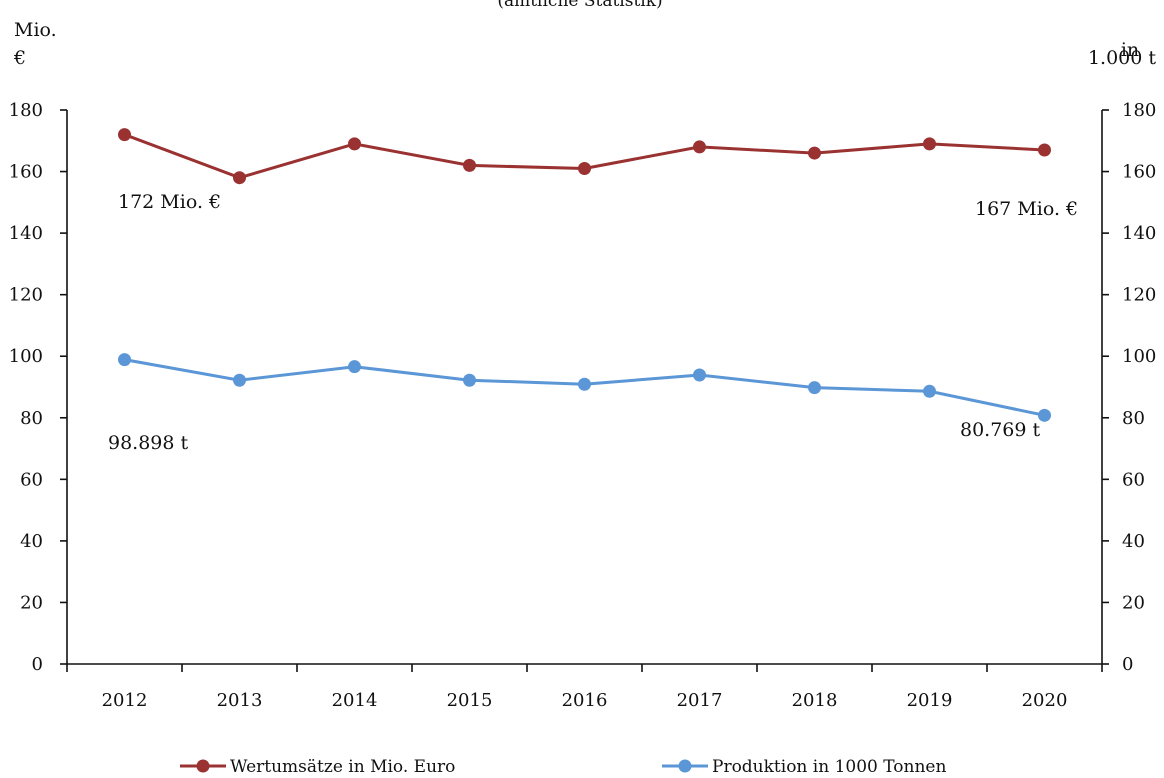 Image resolution: width=1164 pixels, height=778 pixels. What do you see at coordinates (26, 295) in the screenshot?
I see `y-tick-label-left: 120` at bounding box center [26, 295].